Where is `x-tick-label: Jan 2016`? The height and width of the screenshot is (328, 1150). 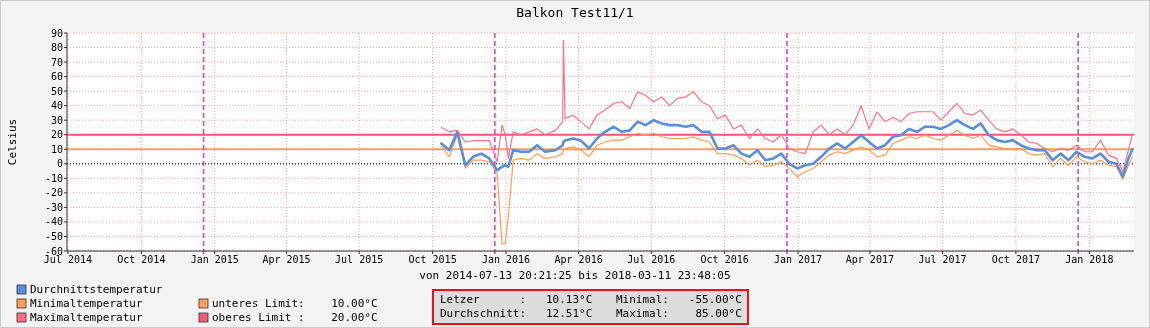 x-tick-label: Jan 2016 is located at coordinates (506, 259).